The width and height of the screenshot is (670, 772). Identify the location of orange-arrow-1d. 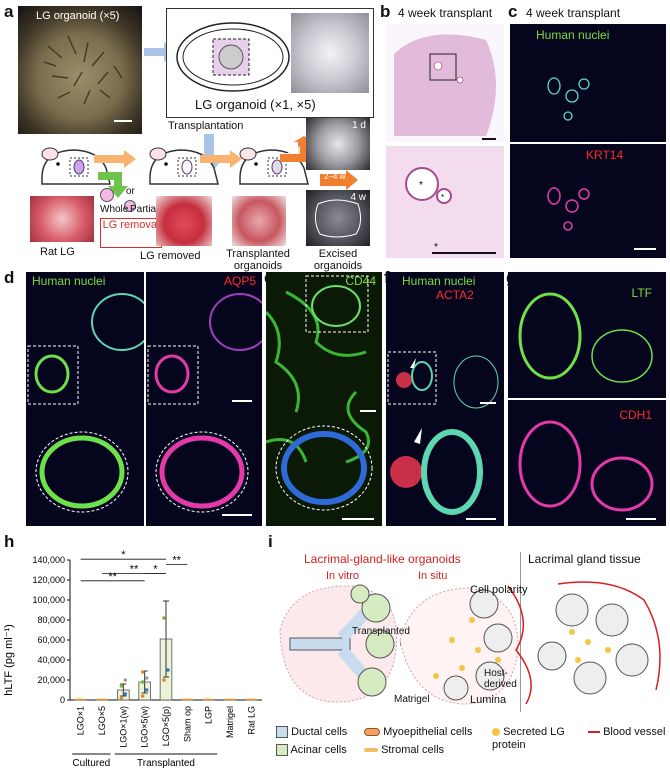
(297, 149).